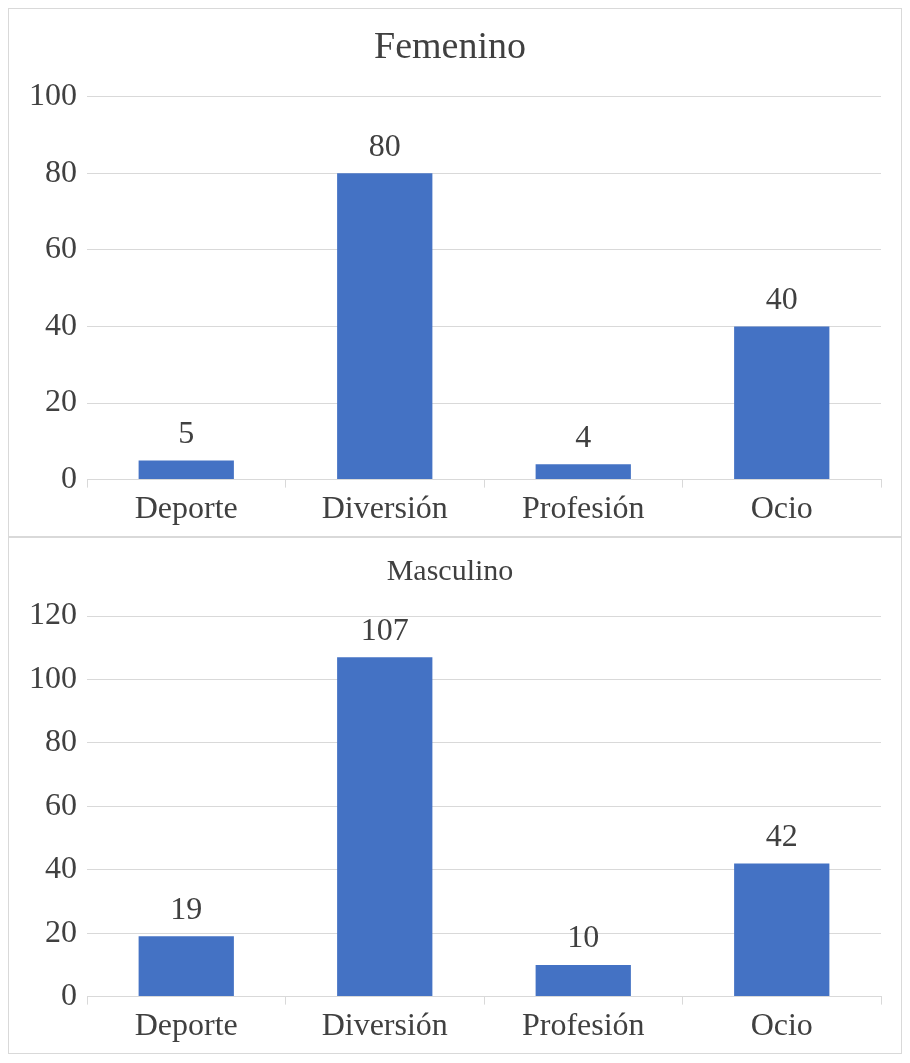 Image resolution: width=910 pixels, height=1063 pixels. I want to click on data-label: 10, so click(583, 936).